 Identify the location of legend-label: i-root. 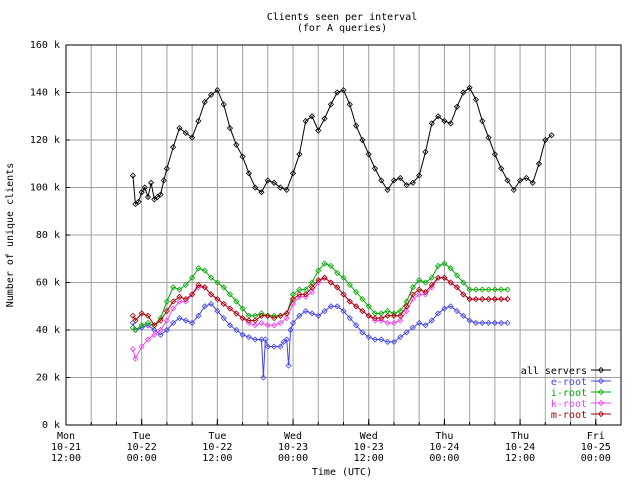
(569, 393).